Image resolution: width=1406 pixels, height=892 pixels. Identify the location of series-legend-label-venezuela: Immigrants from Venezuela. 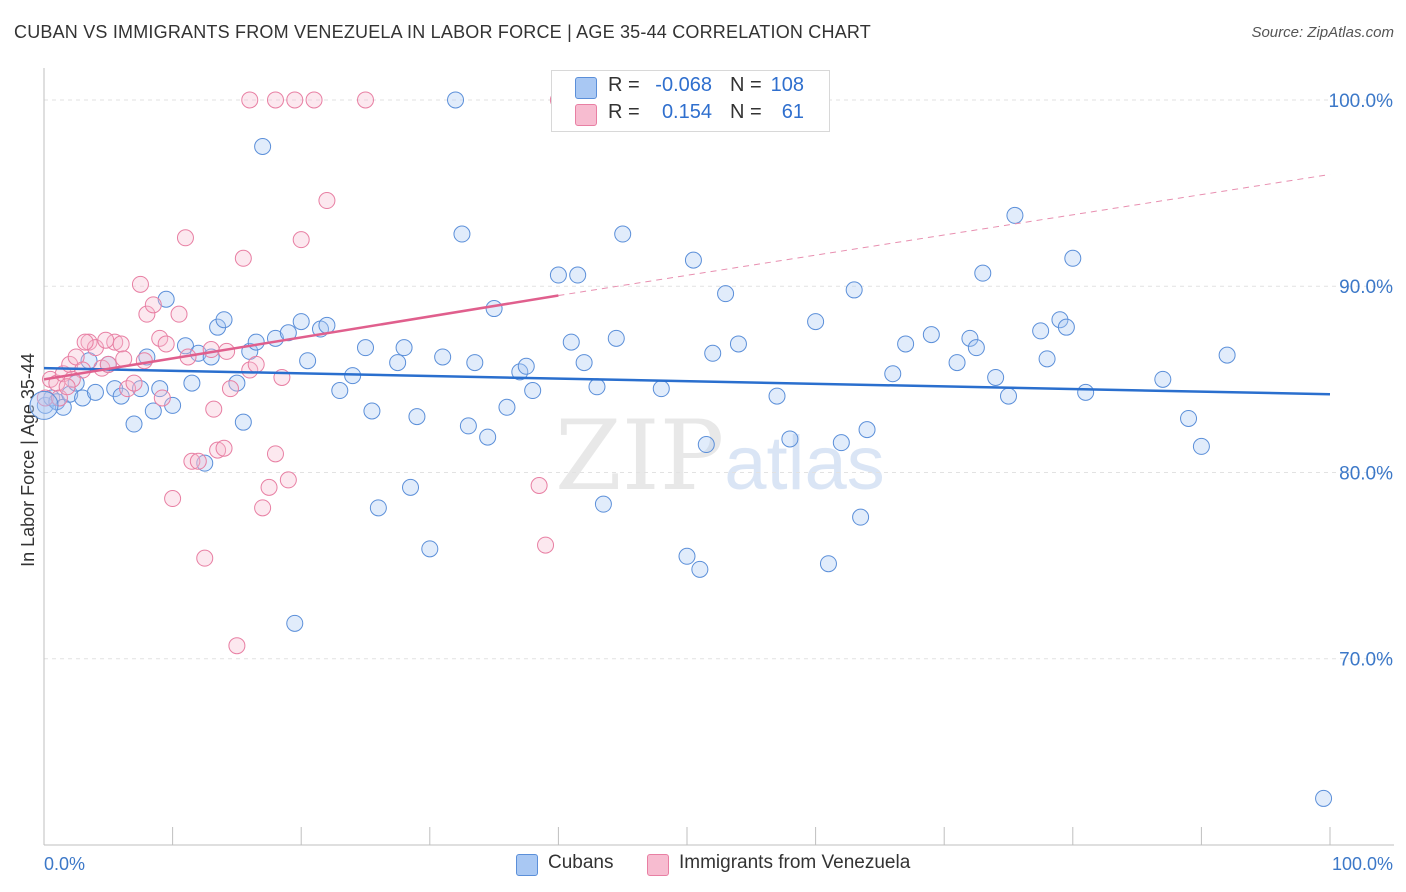
(795, 862).